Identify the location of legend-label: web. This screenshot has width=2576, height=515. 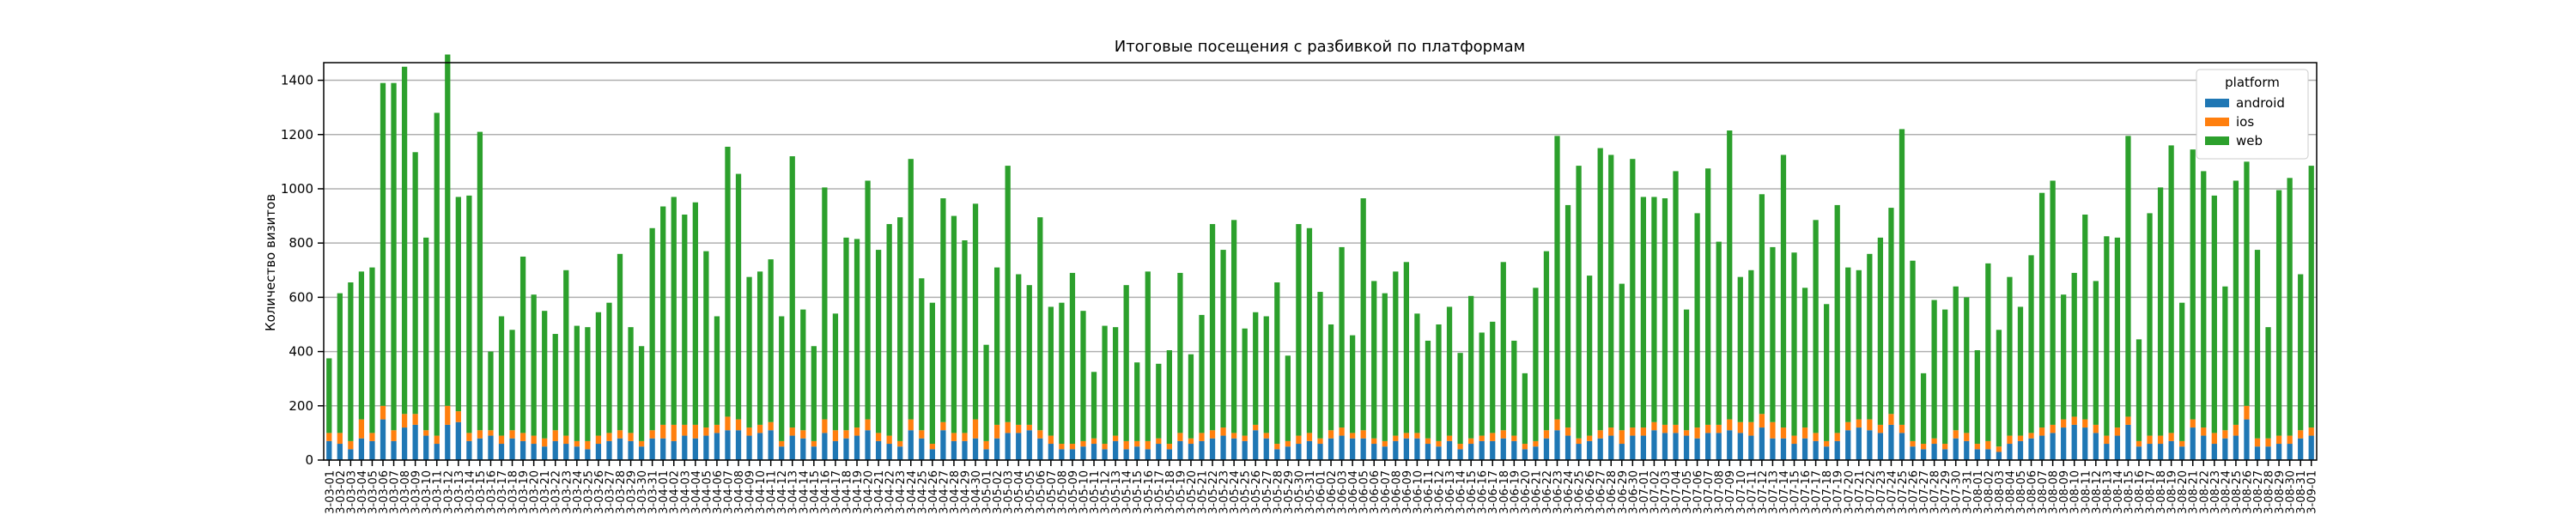
(2250, 140).